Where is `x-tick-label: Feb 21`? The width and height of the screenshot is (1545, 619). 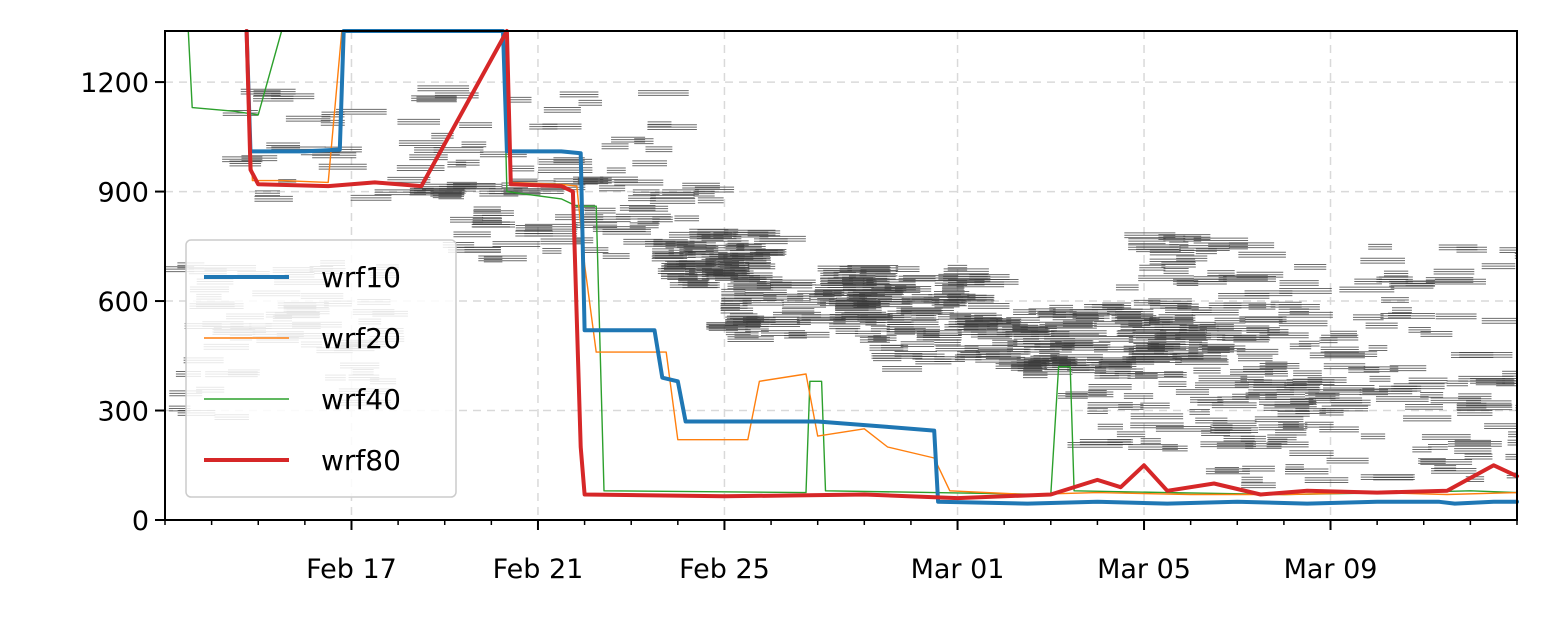
x-tick-label: Feb 21 is located at coordinates (538, 569).